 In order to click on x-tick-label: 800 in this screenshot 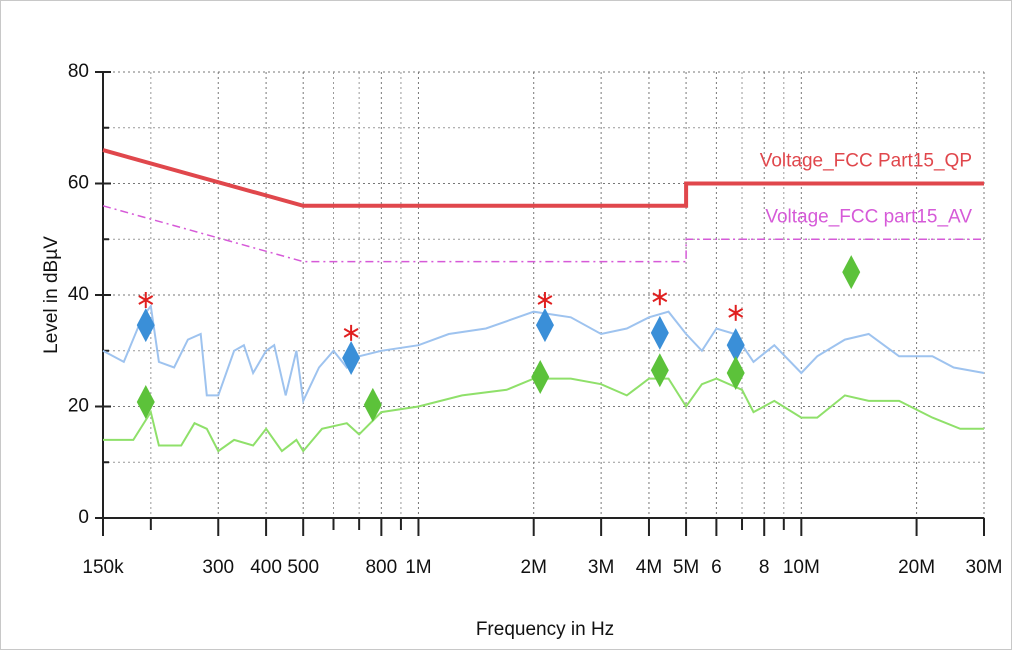, I will do `click(381, 567)`.